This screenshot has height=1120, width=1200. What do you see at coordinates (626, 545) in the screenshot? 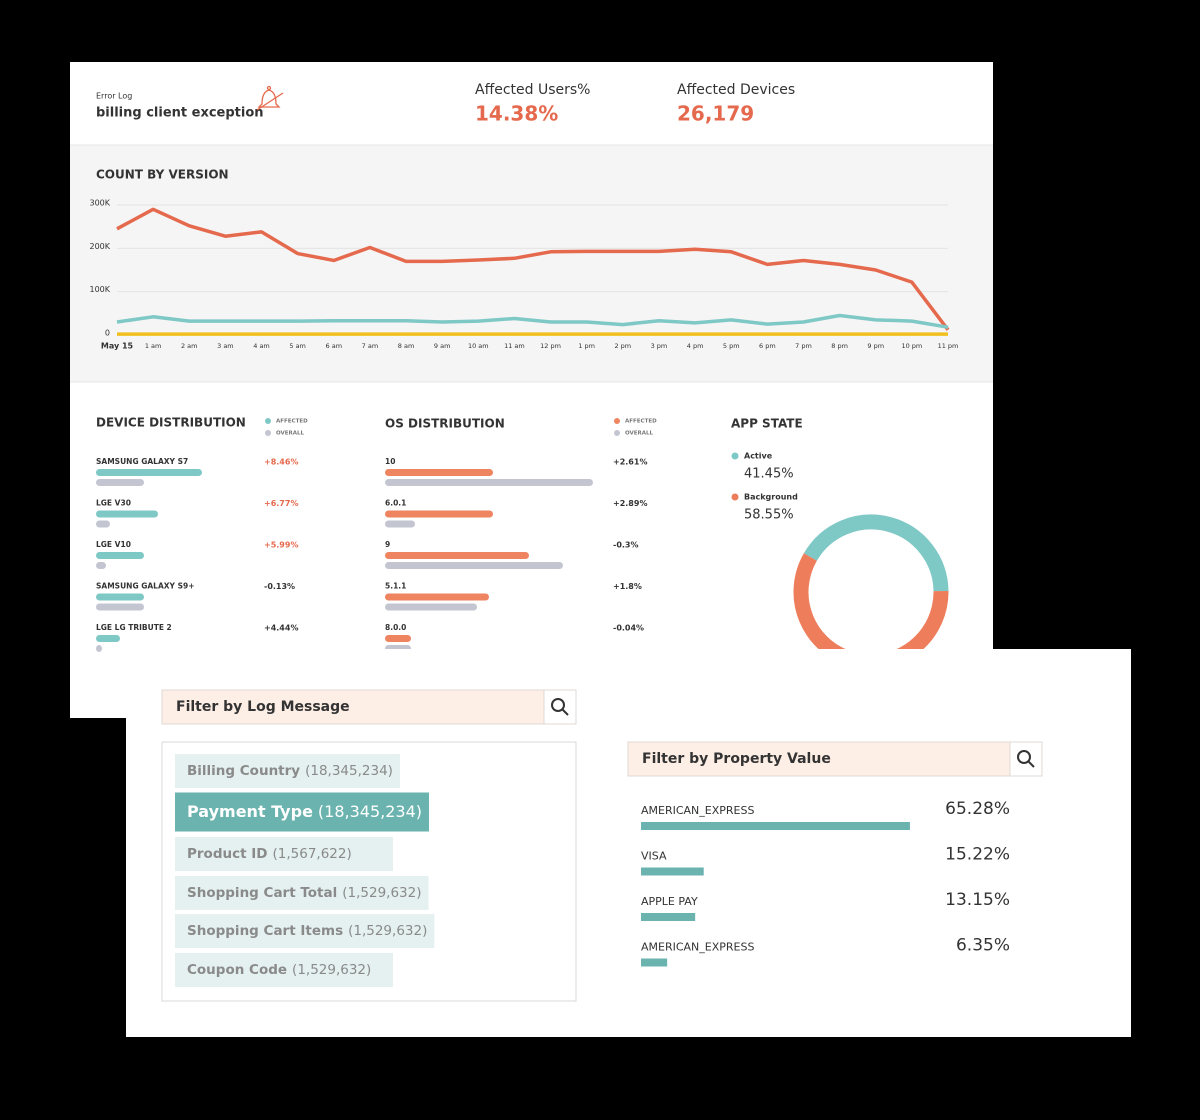
I see `change-label: -0.3%` at bounding box center [626, 545].